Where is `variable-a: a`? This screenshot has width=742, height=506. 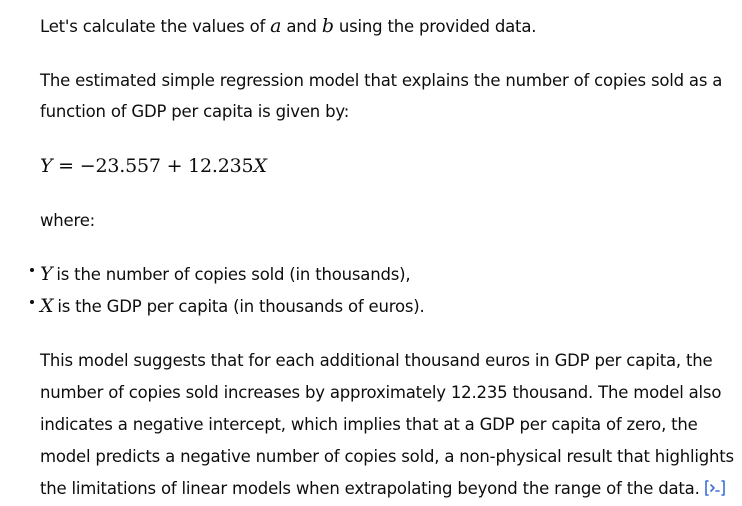 variable-a: a is located at coordinates (276, 26).